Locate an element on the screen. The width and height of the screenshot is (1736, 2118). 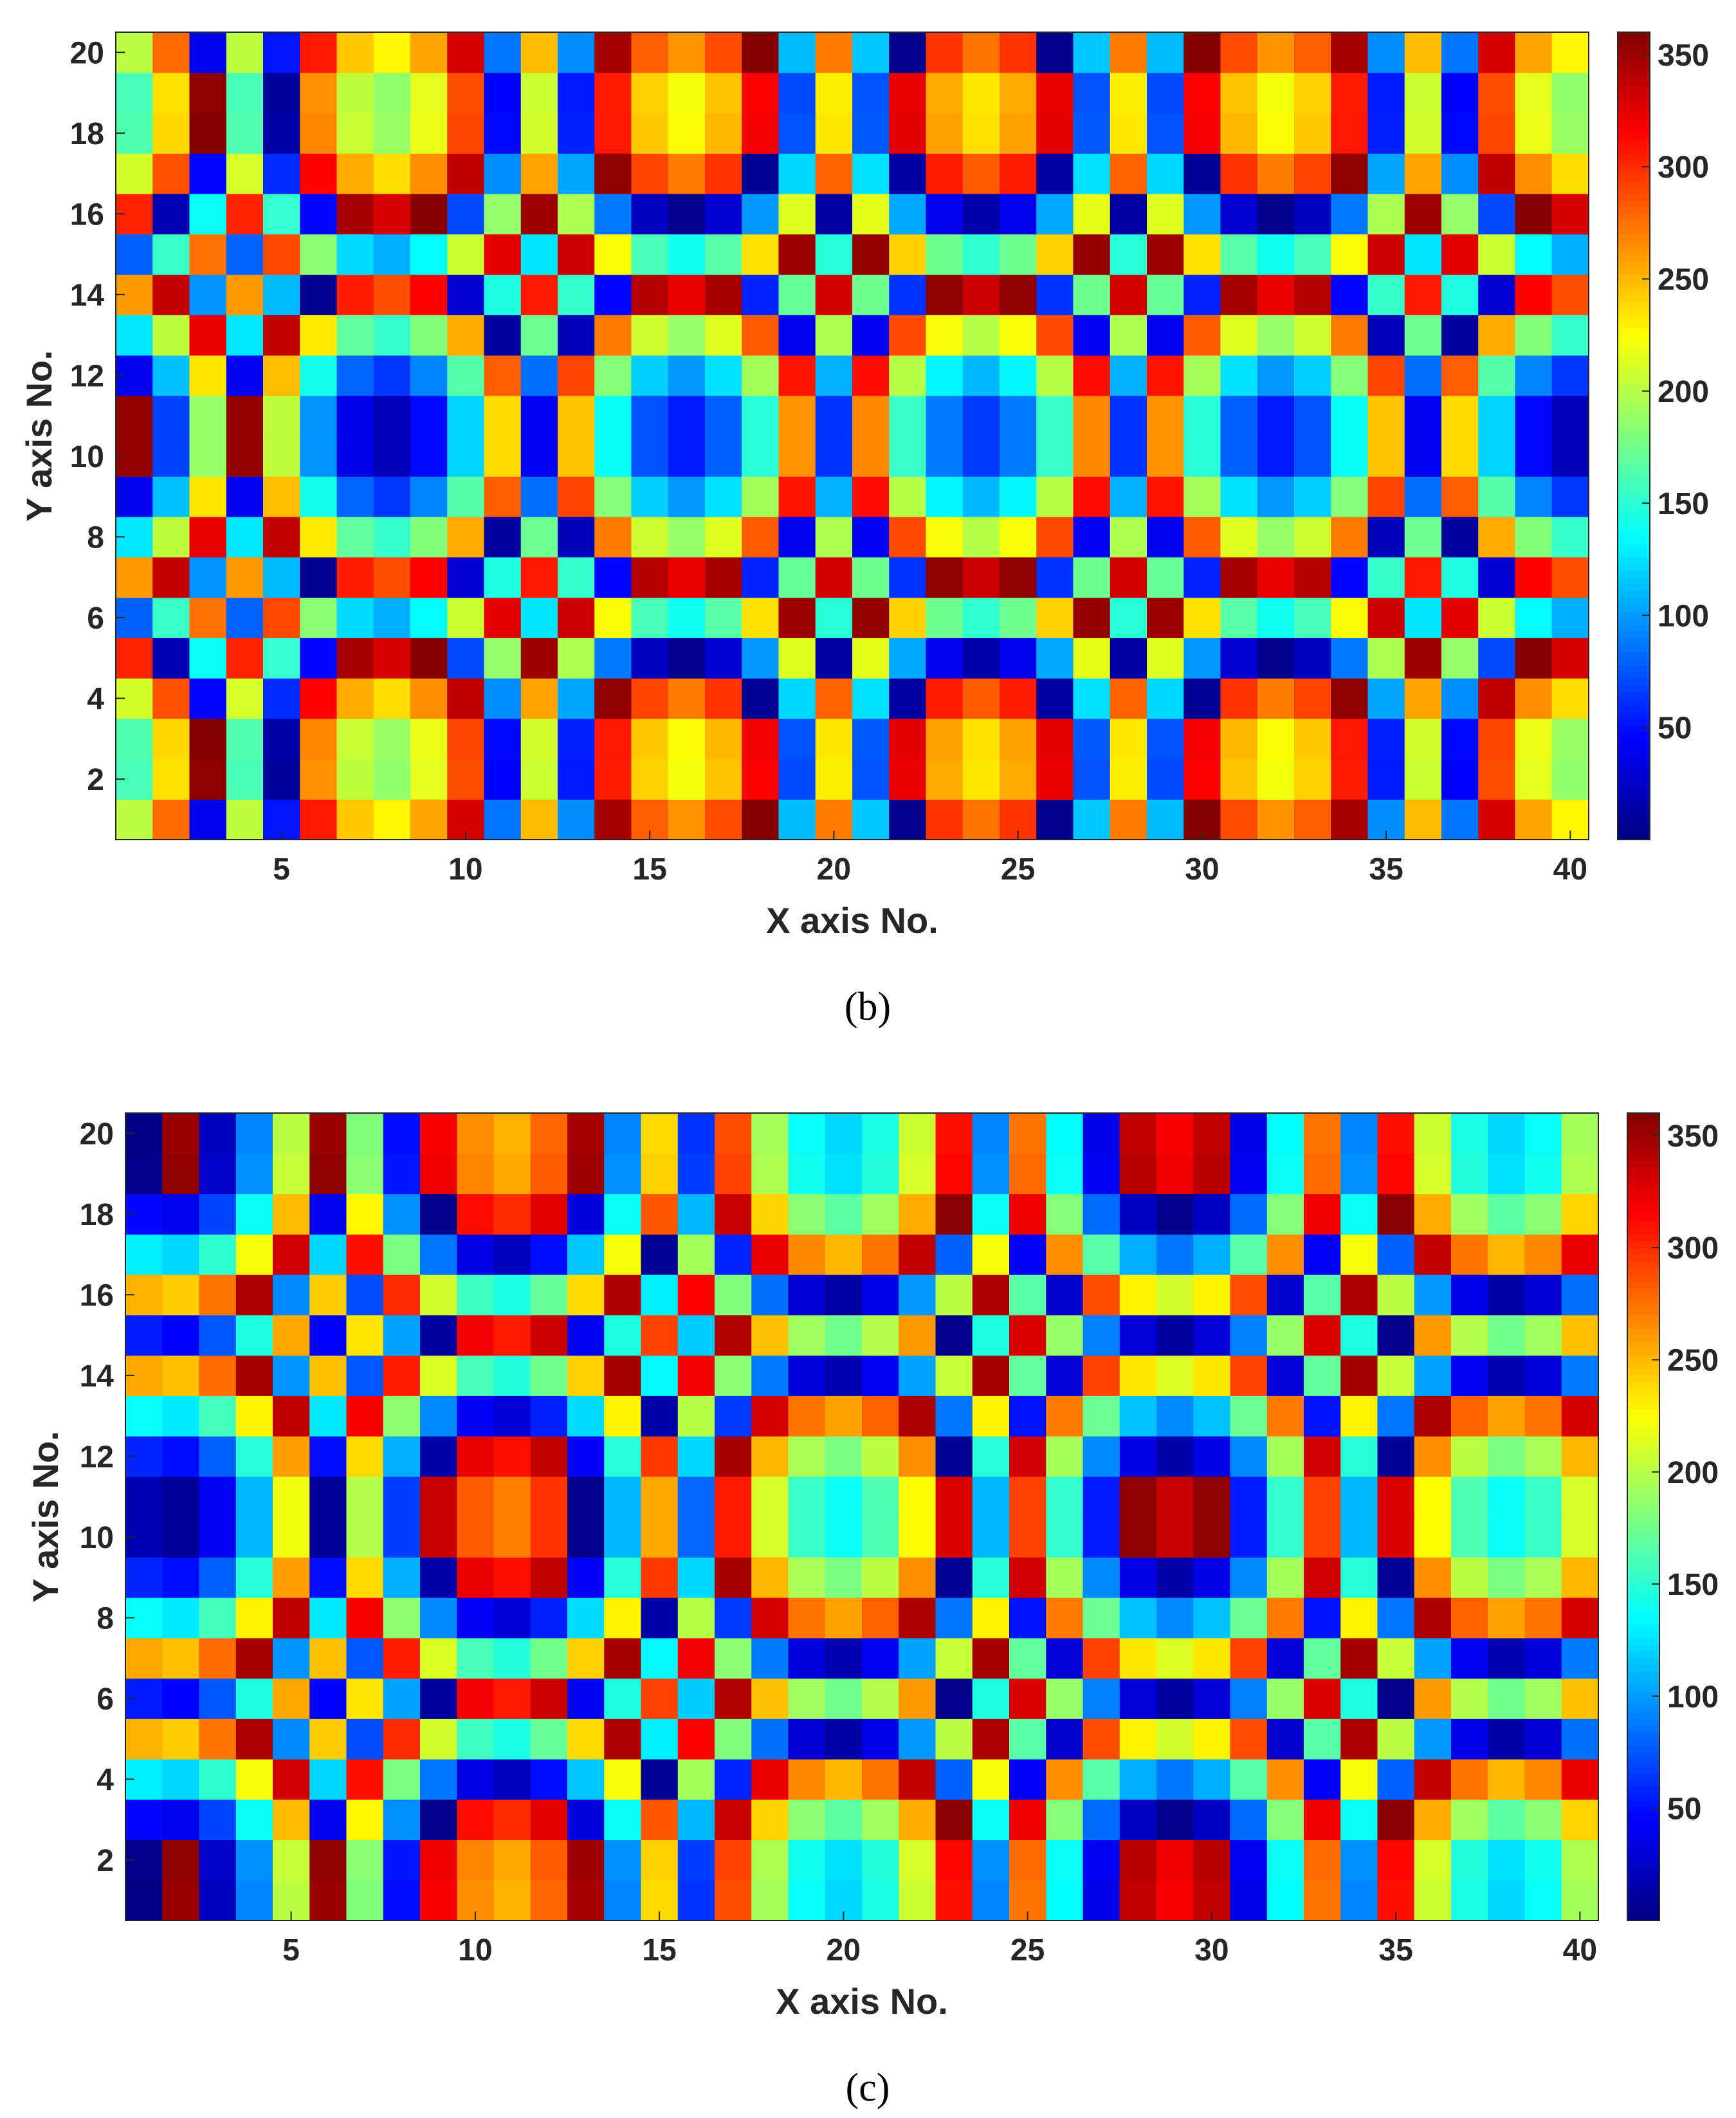
colorbar-tick-label: 250 is located at coordinates (1683, 279).